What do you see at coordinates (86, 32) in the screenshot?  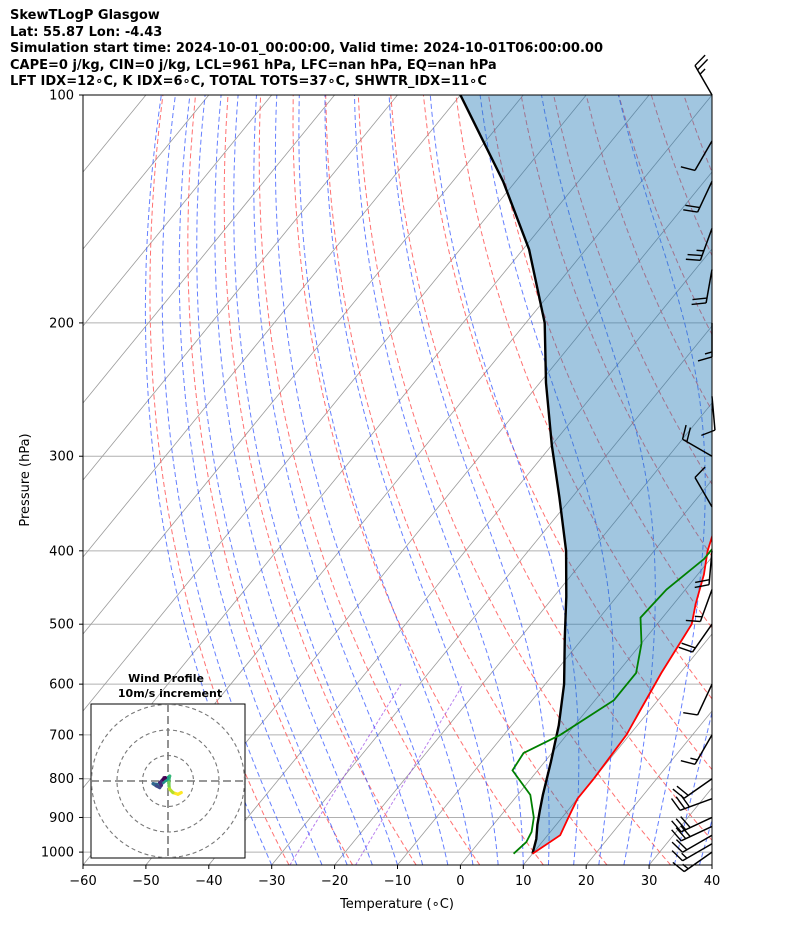 I see `location-coordinates: Lat: 55.87 Lon: -4.43` at bounding box center [86, 32].